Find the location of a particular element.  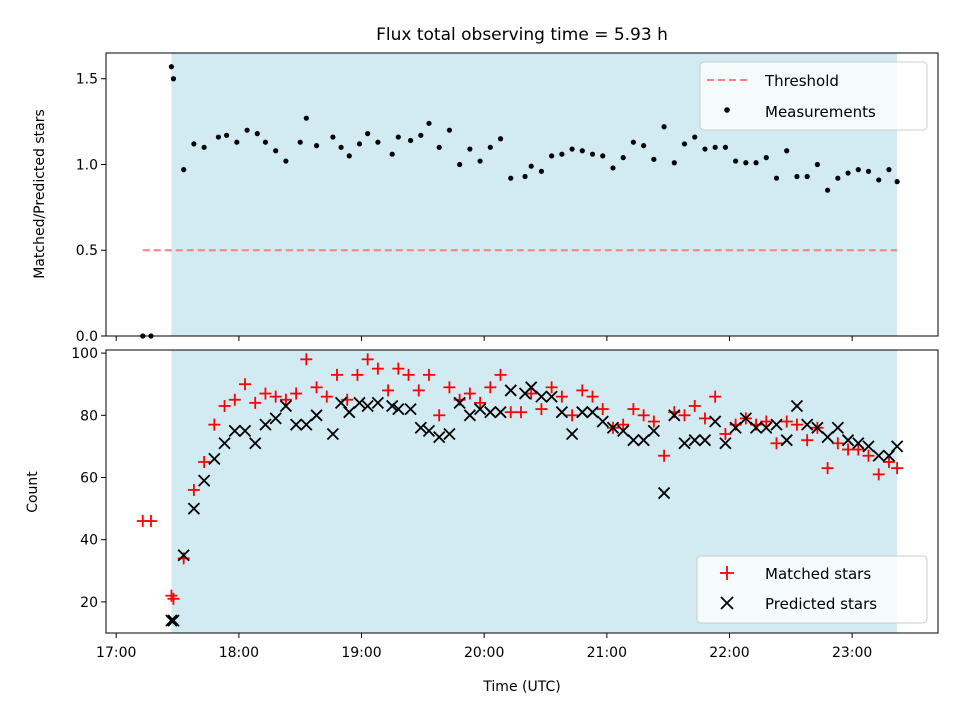

bottom-x-axis: 17:00 18:00 19:00 20:00 21:00 22:00 23:00 is located at coordinates (484, 647).